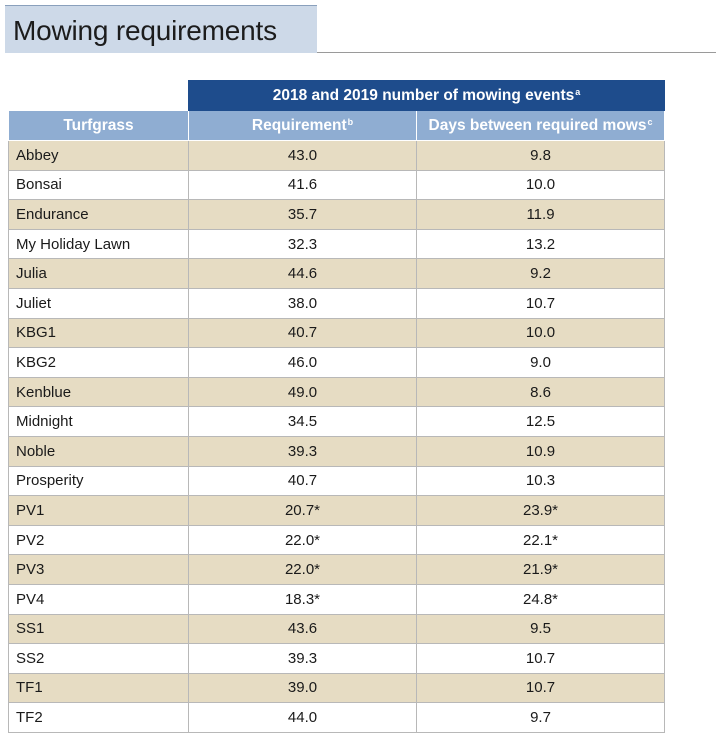 This screenshot has height=735, width=724. Describe the element at coordinates (98, 214) in the screenshot. I see `cell-turfgrass: Endurance` at that location.